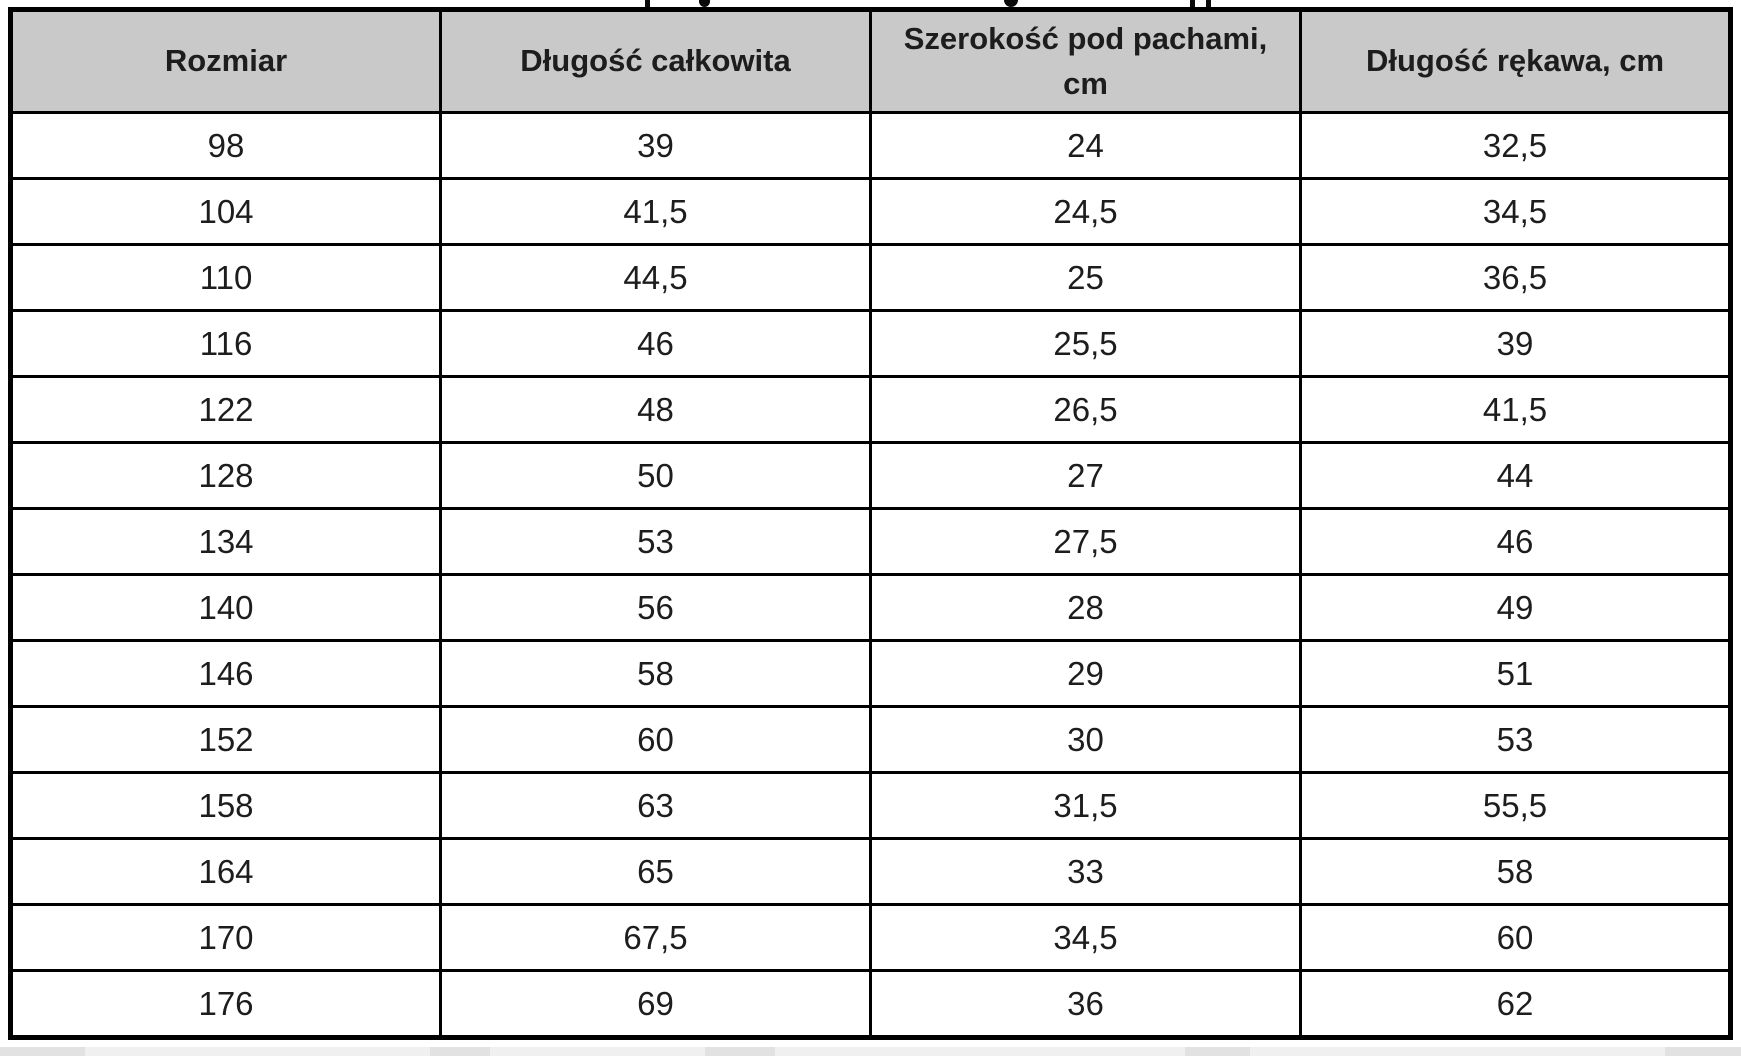  I want to click on table-row: 164 65 33 58, so click(870, 871).